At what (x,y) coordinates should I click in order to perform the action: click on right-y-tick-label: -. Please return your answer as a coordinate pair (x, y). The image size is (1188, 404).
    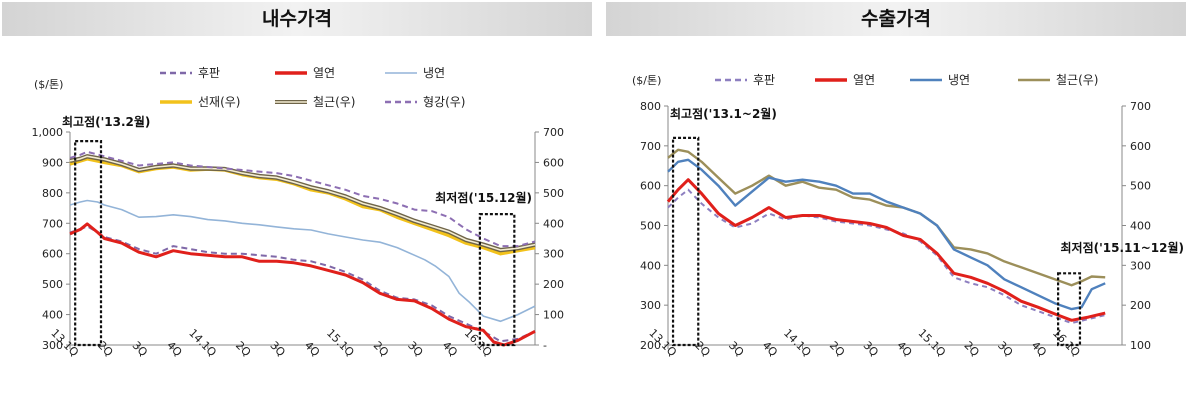
    Looking at the image, I should click on (545, 345).